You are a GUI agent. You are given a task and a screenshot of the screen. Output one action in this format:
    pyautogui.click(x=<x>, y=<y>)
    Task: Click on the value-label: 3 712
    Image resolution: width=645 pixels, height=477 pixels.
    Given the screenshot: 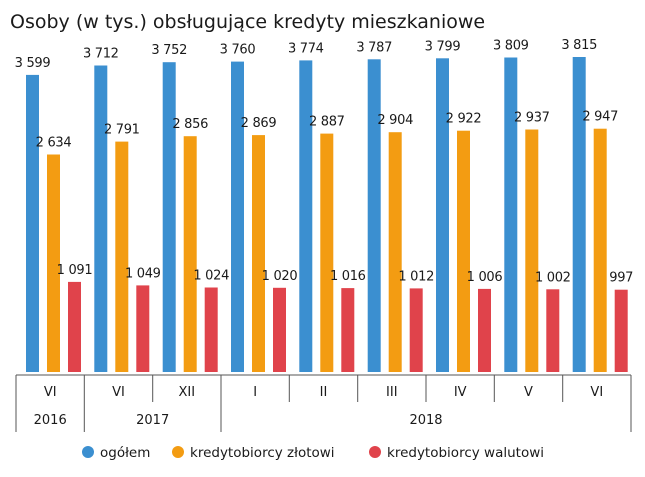 What is the action you would take?
    pyautogui.click(x=101, y=54)
    